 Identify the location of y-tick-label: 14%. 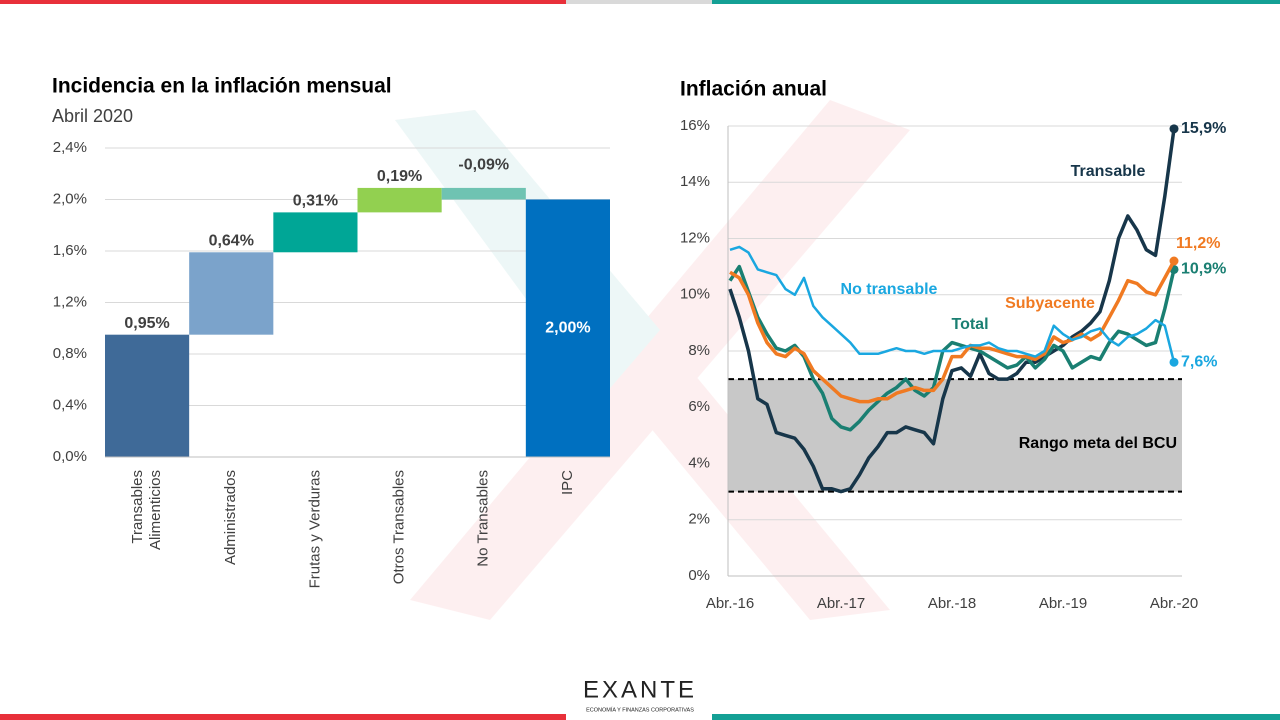
(695, 181).